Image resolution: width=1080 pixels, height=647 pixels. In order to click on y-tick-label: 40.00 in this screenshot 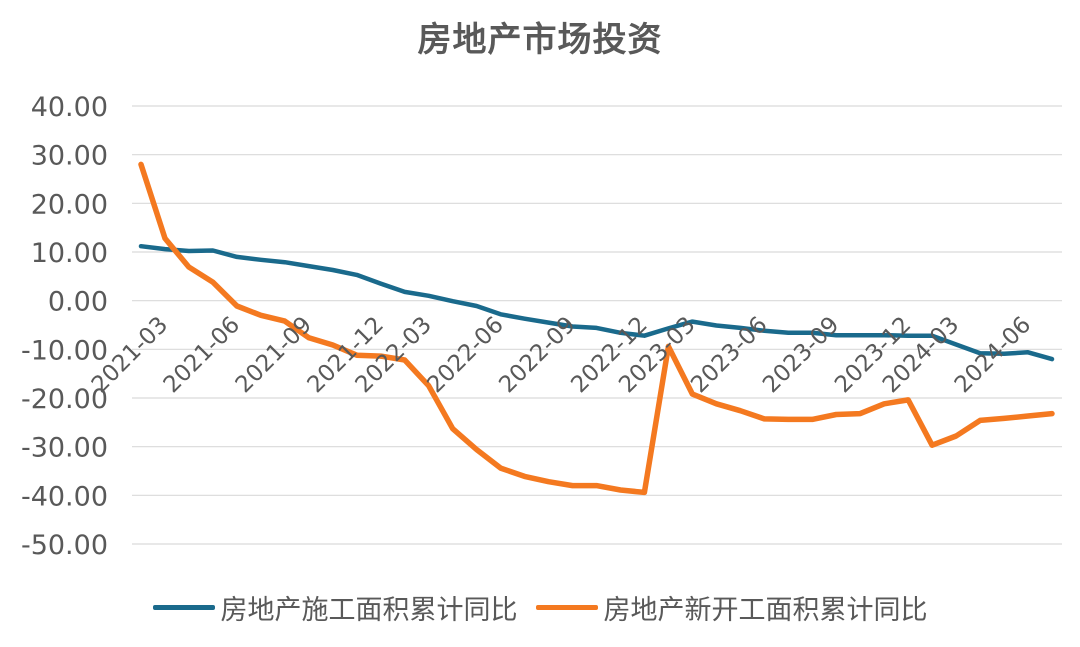, I will do `click(69, 107)`.